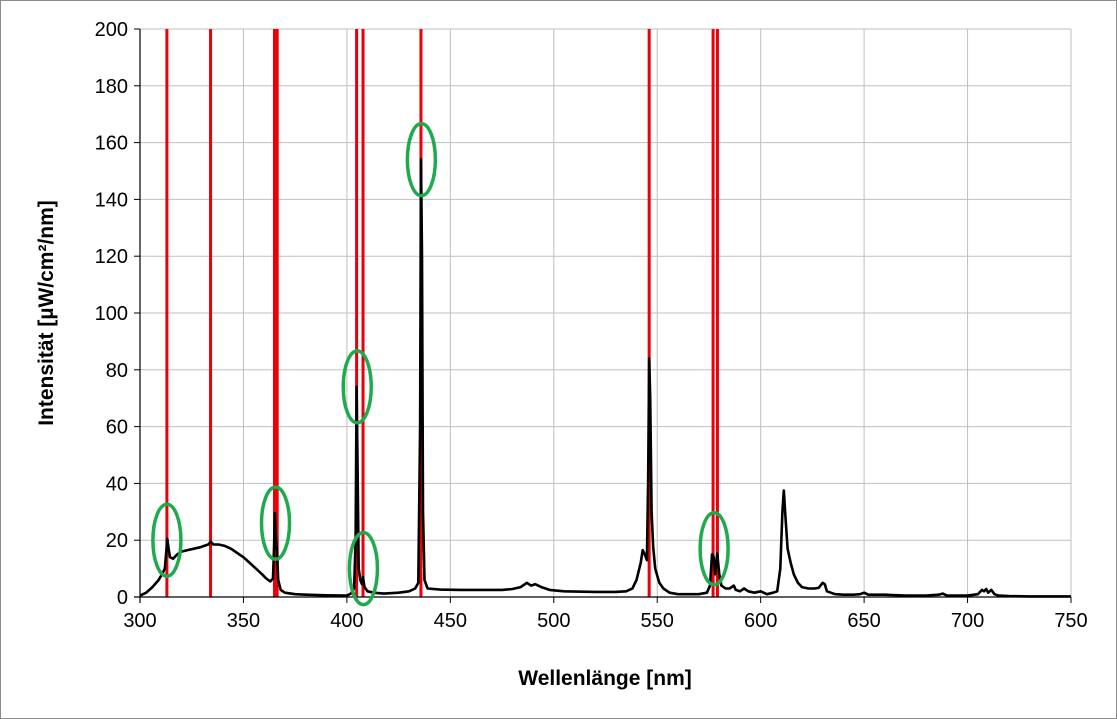  Describe the element at coordinates (117, 484) in the screenshot. I see `y-tick-label: 40` at that location.